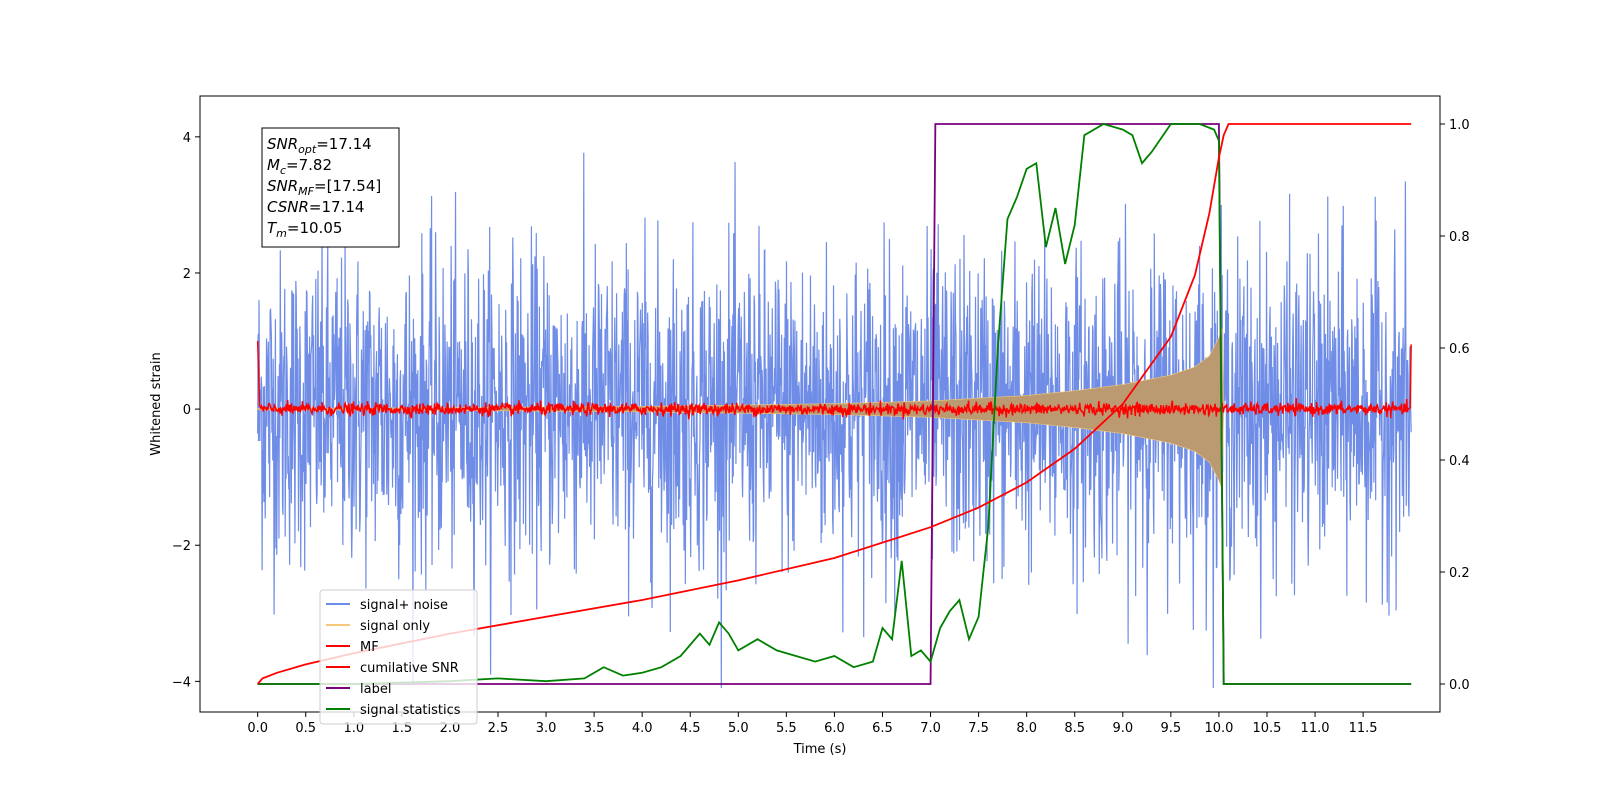 This screenshot has width=1600, height=804. What do you see at coordinates (187, 274) in the screenshot?
I see `y-left-tick-label: 2` at bounding box center [187, 274].